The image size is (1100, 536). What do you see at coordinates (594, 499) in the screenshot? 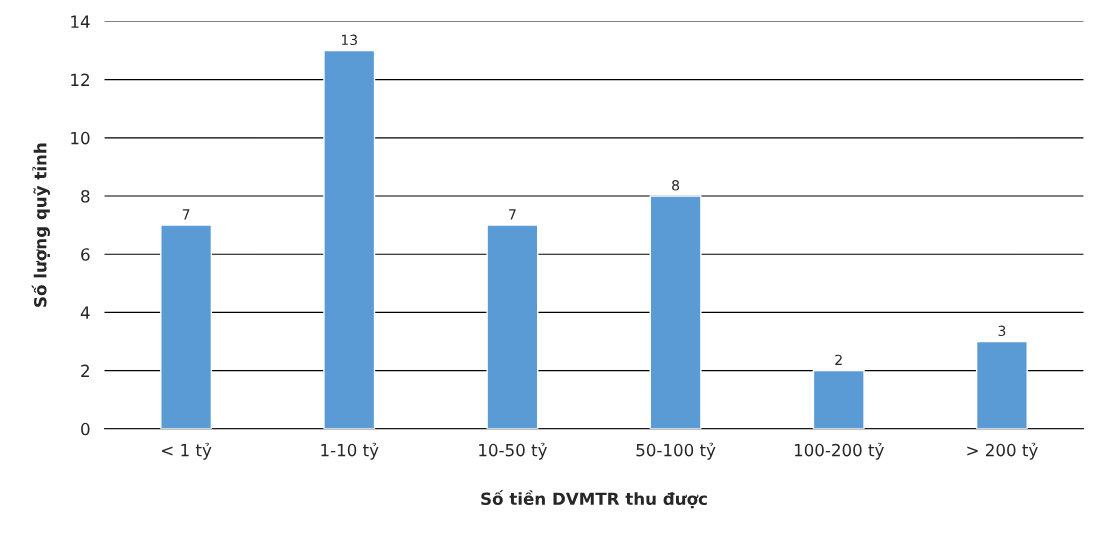
I see `x-axis-title: Số tiền DVMTR thu được` at bounding box center [594, 499].